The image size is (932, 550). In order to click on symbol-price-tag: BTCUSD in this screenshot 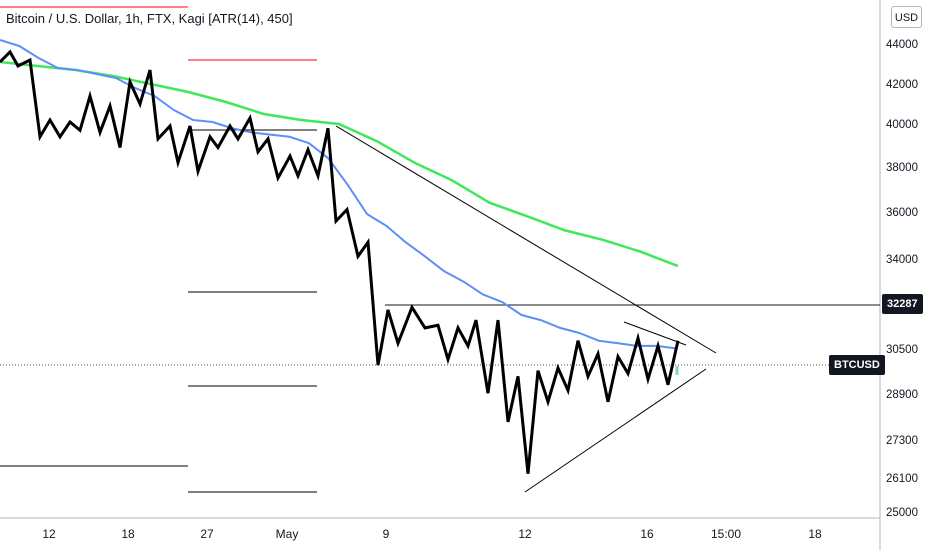, I will do `click(857, 365)`.